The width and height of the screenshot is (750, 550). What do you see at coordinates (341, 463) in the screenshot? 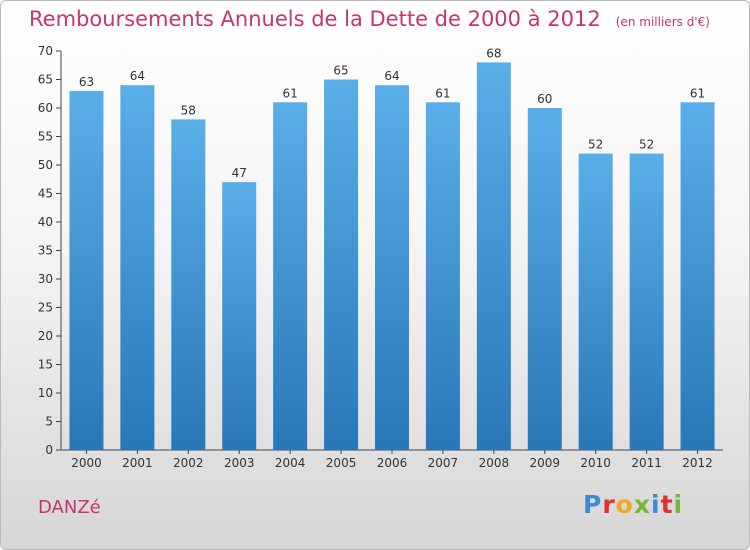
I see `x-tick-label: 2005` at bounding box center [341, 463].